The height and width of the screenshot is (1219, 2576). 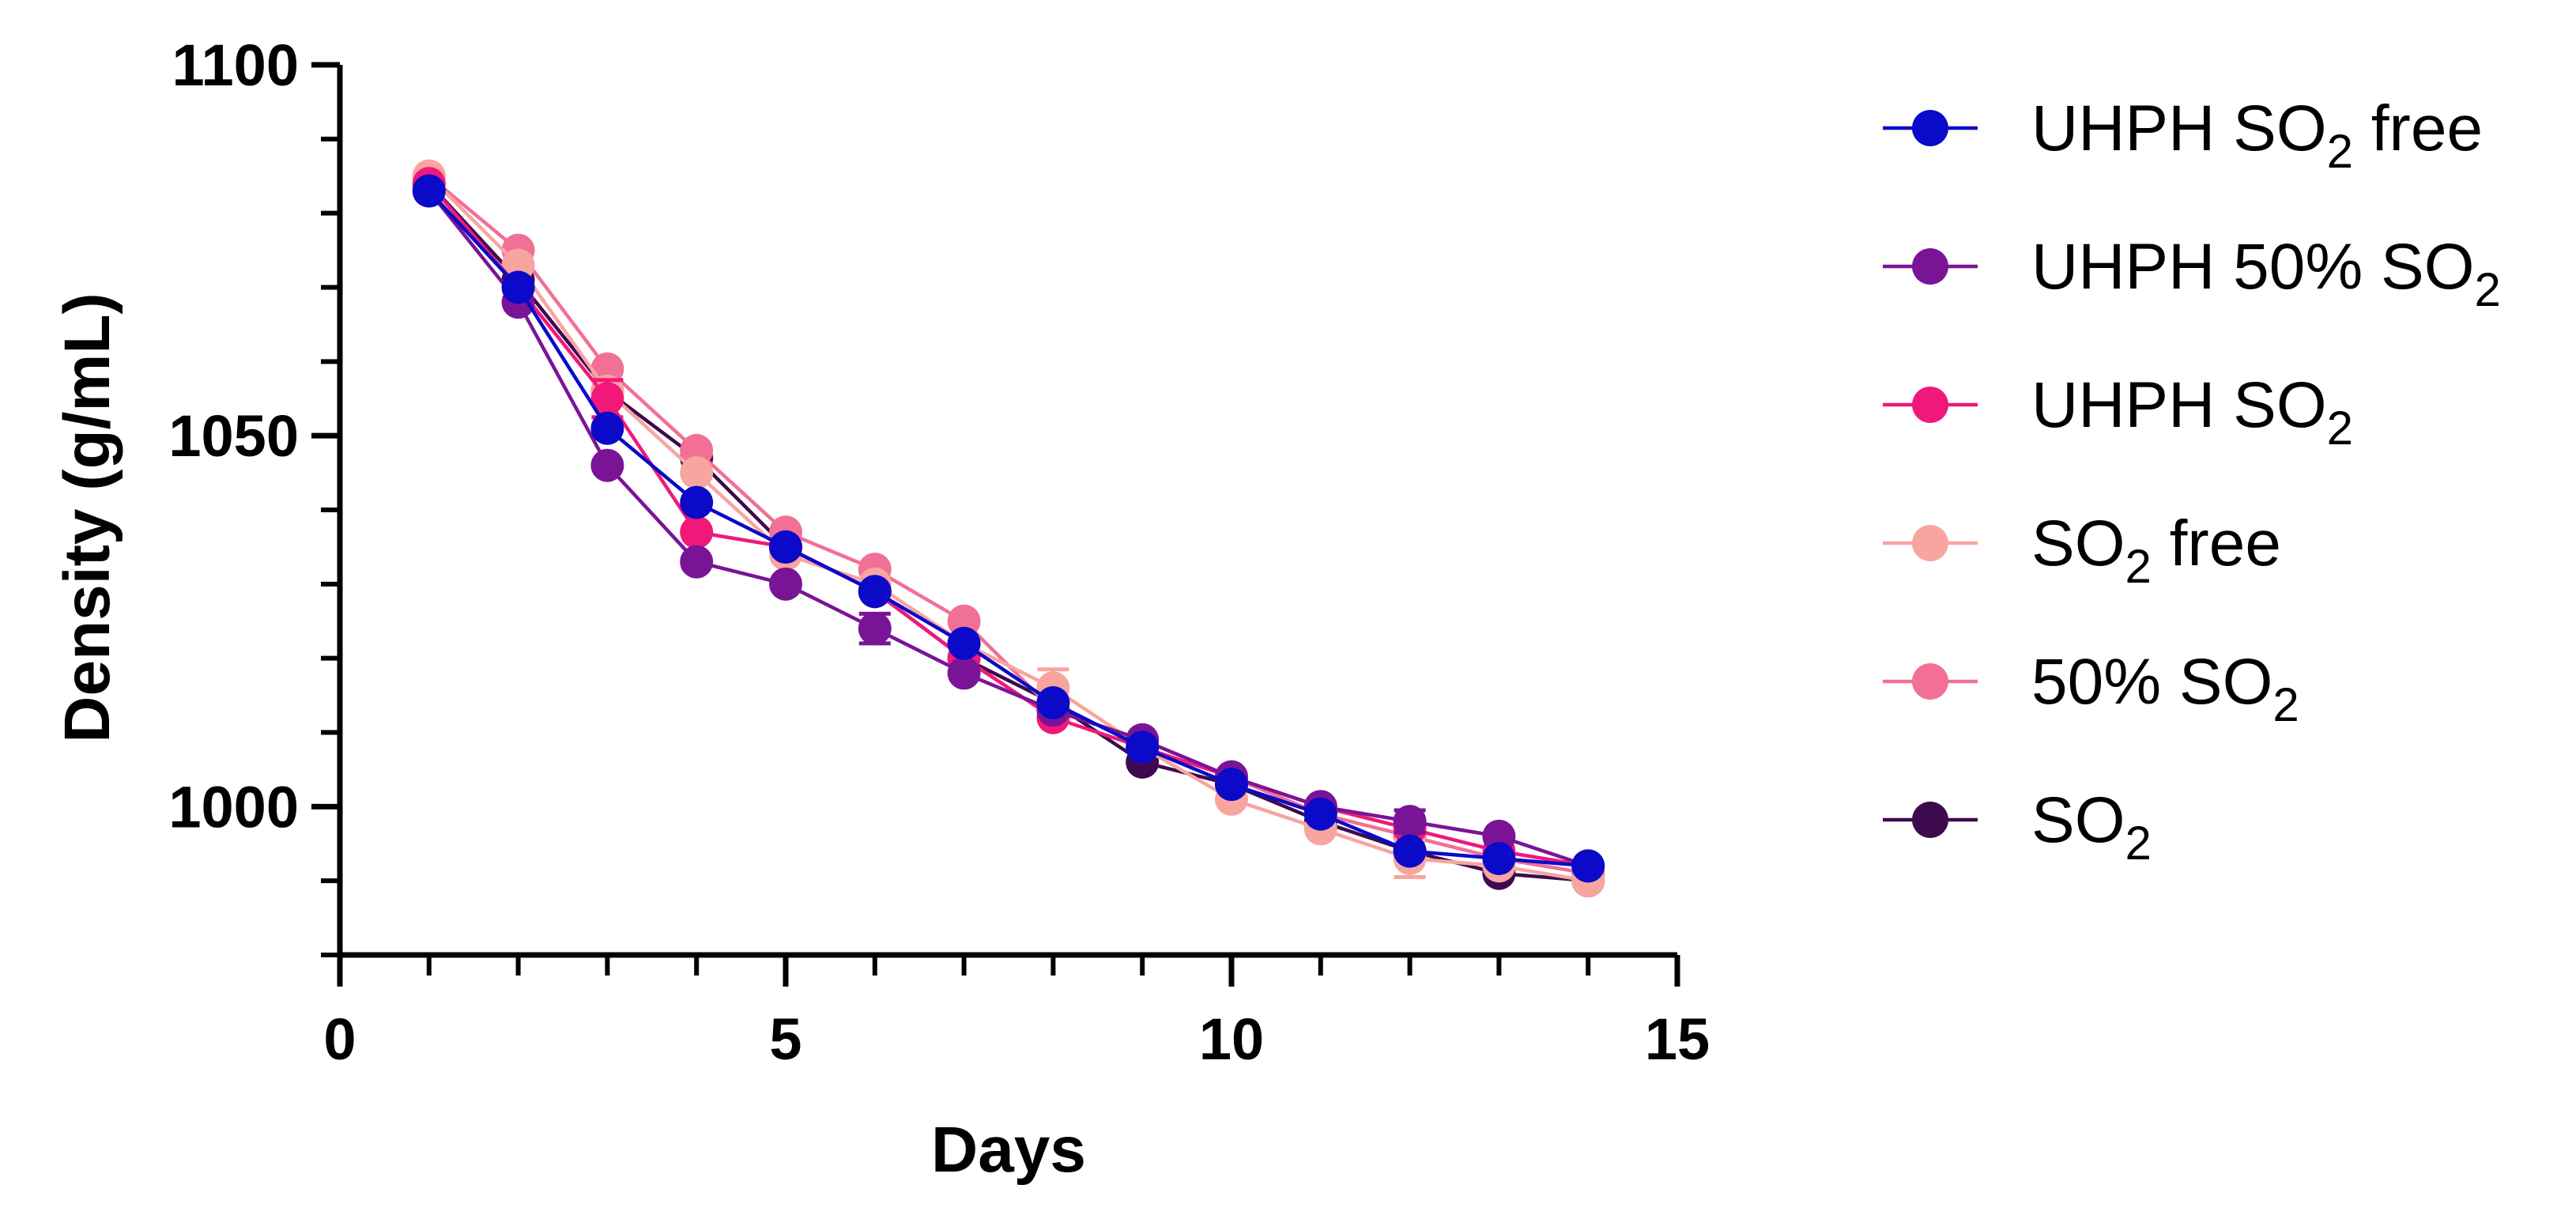 I want to click on legend-label: SO2 free, so click(x=2156, y=550).